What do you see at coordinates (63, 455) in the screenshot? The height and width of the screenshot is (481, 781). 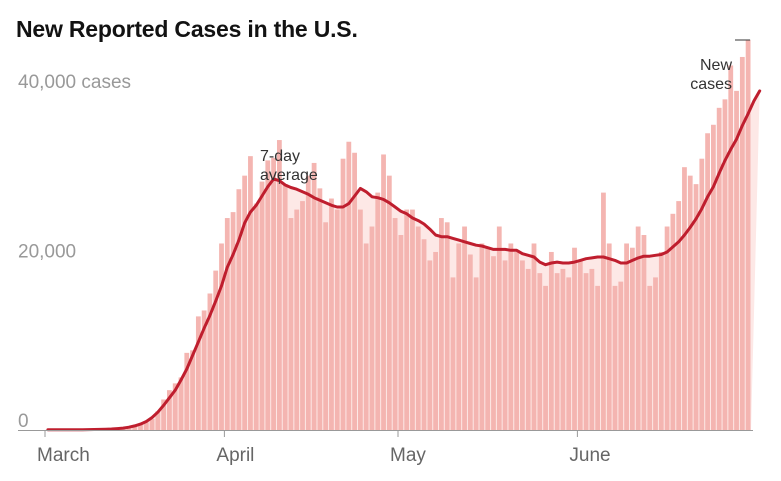 I see `x-tick-label: March` at bounding box center [63, 455].